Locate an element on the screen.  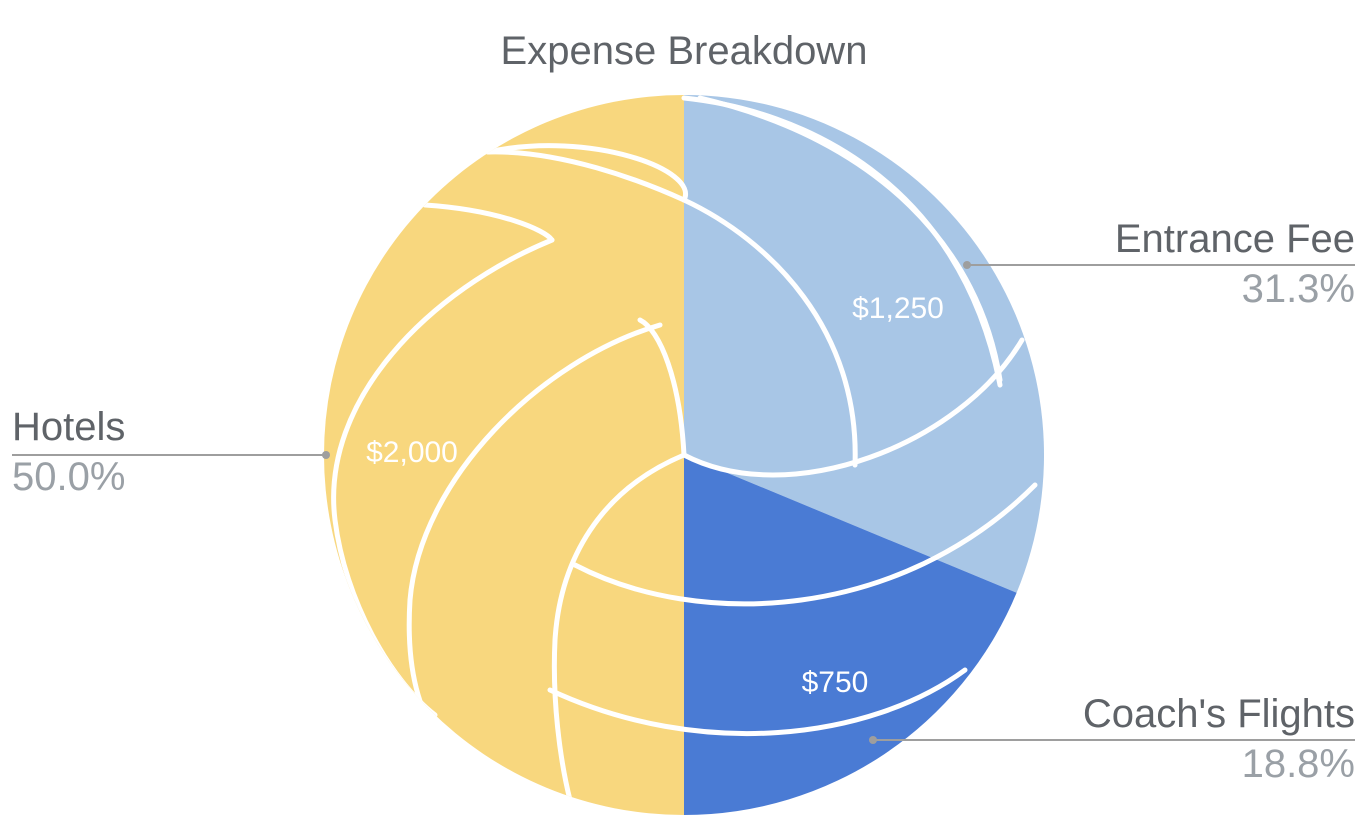
slice-percent-label-0: 31.3% is located at coordinates (1298, 289).